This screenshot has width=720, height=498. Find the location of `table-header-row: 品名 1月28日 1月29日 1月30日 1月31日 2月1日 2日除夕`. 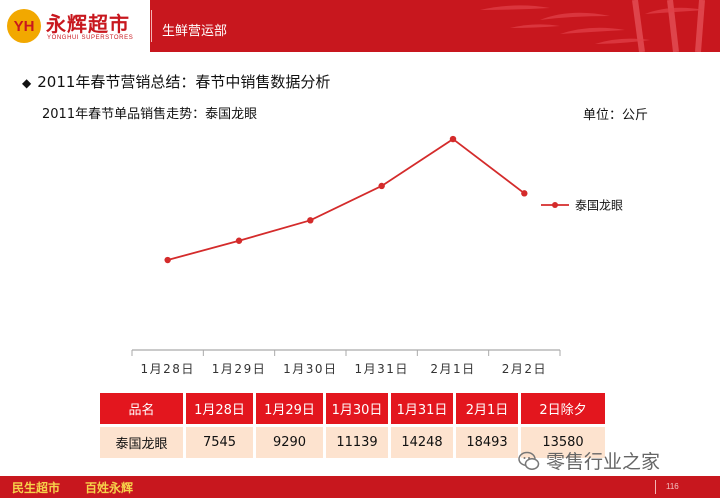

table-header-row: 品名 1月28日 1月29日 1月30日 1月31日 2月1日 2日除夕 is located at coordinates (352, 408).